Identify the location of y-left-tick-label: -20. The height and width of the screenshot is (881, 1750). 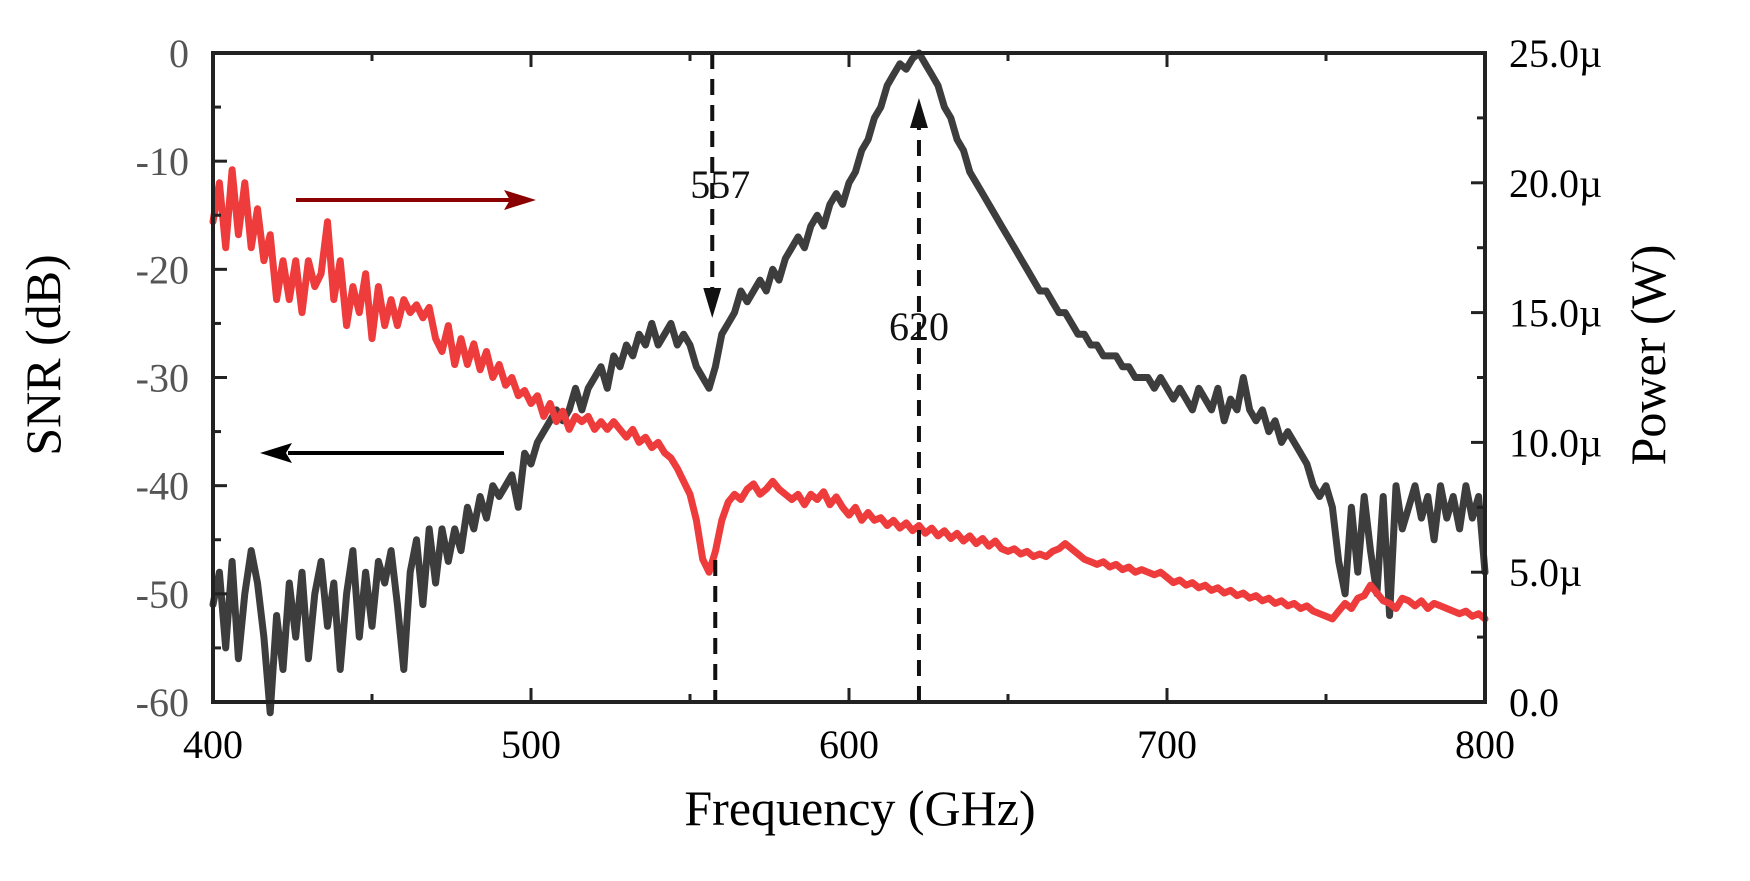
(162, 269).